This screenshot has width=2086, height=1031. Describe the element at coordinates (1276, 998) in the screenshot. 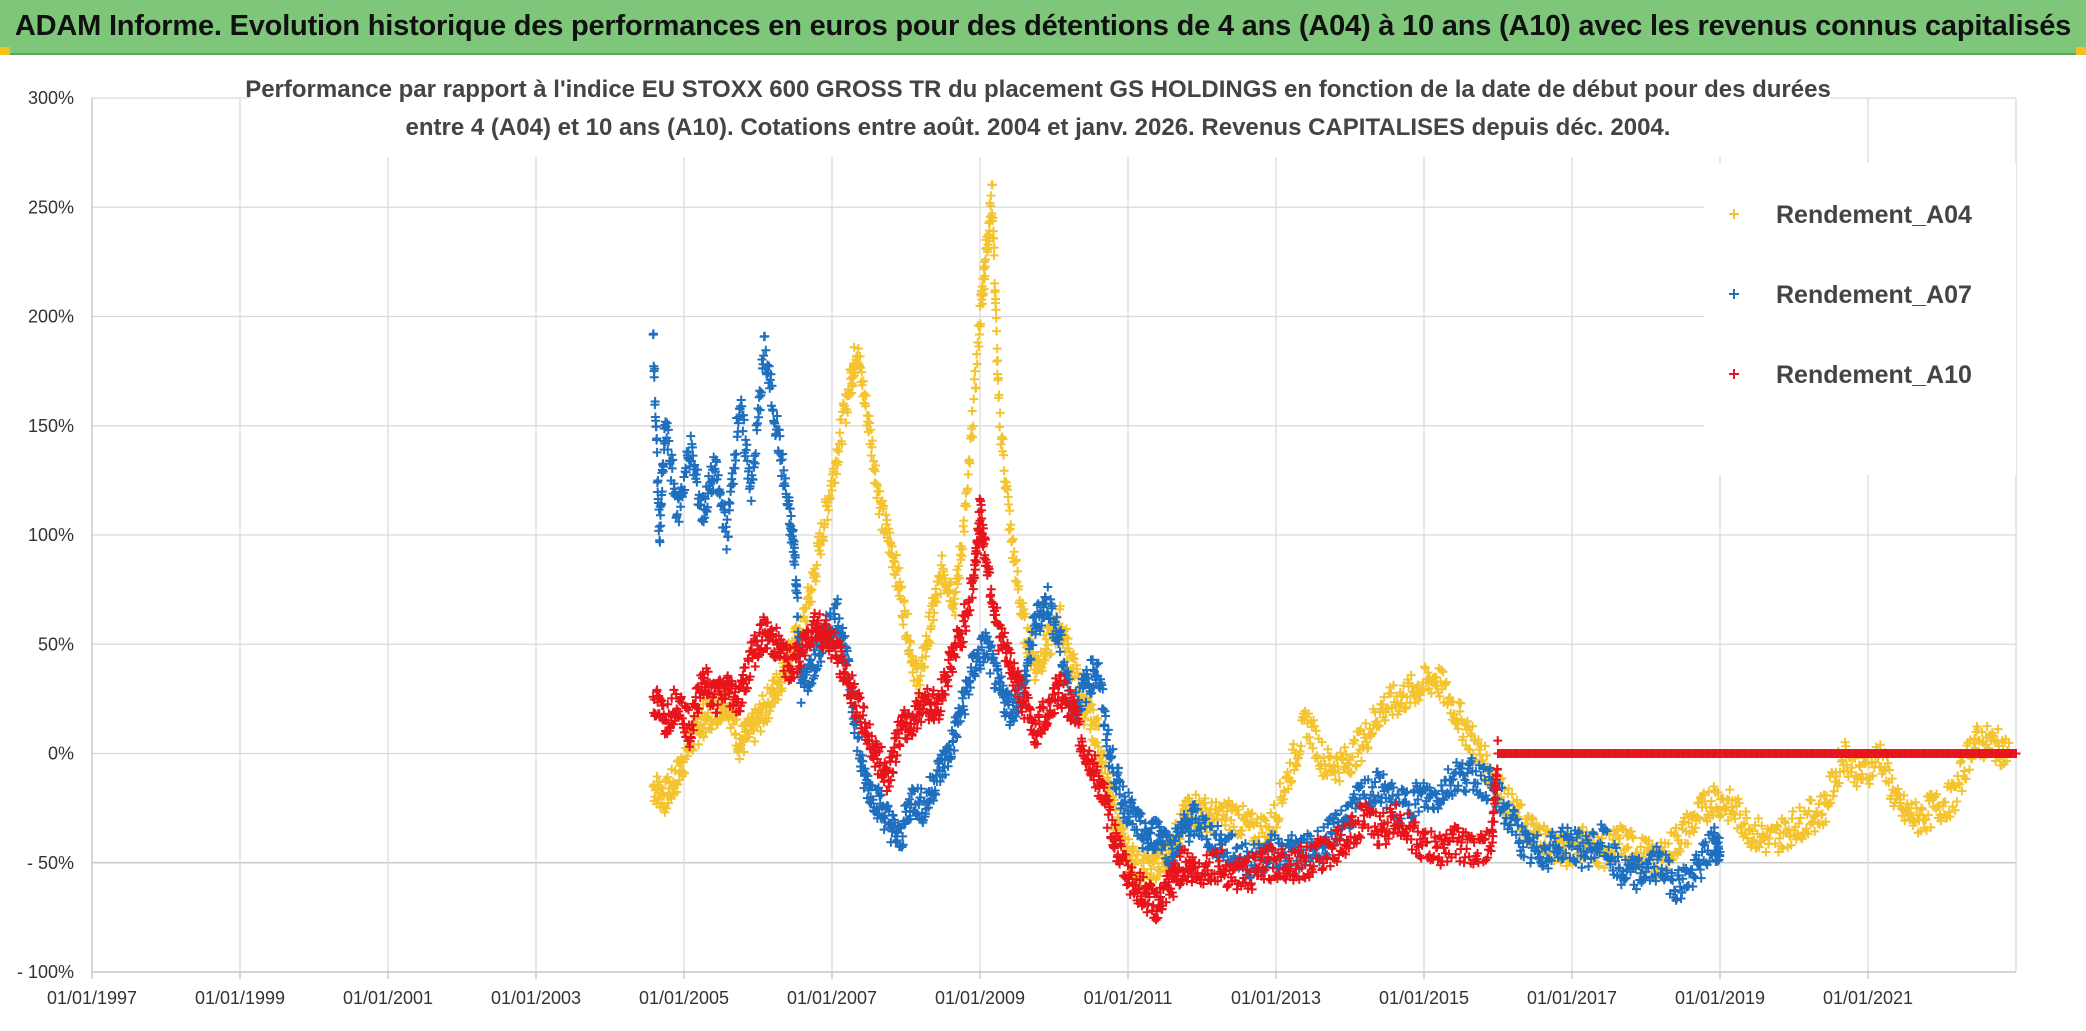

I see `x-tick-label: 01/01/2013` at that location.